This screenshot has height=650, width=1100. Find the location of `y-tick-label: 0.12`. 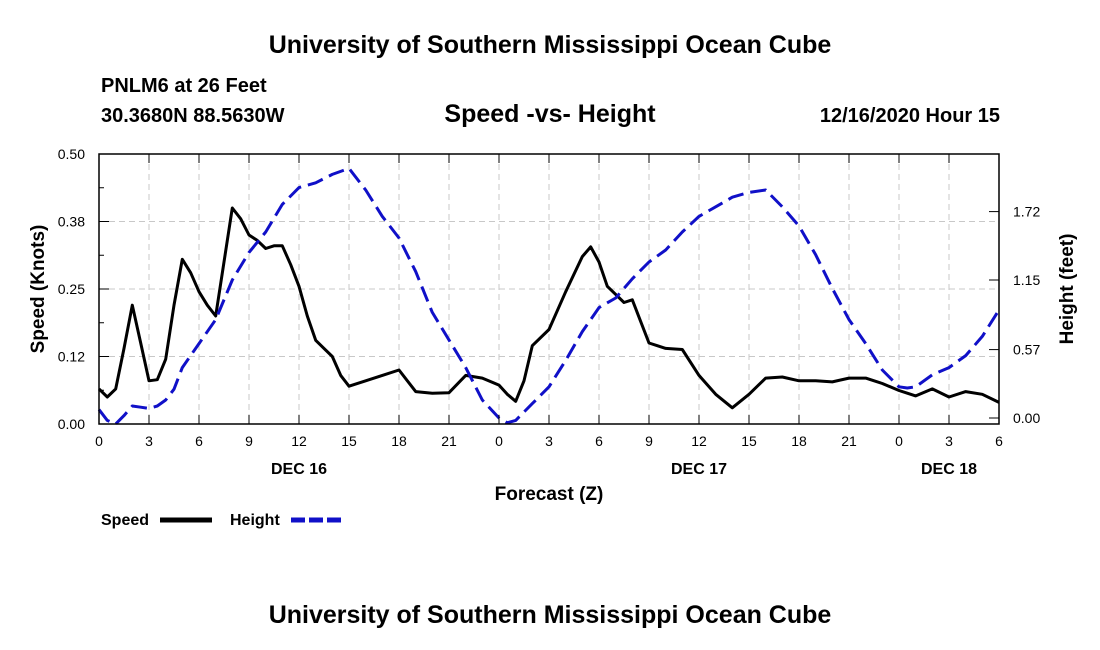

y-tick-label: 0.12 is located at coordinates (71, 357).